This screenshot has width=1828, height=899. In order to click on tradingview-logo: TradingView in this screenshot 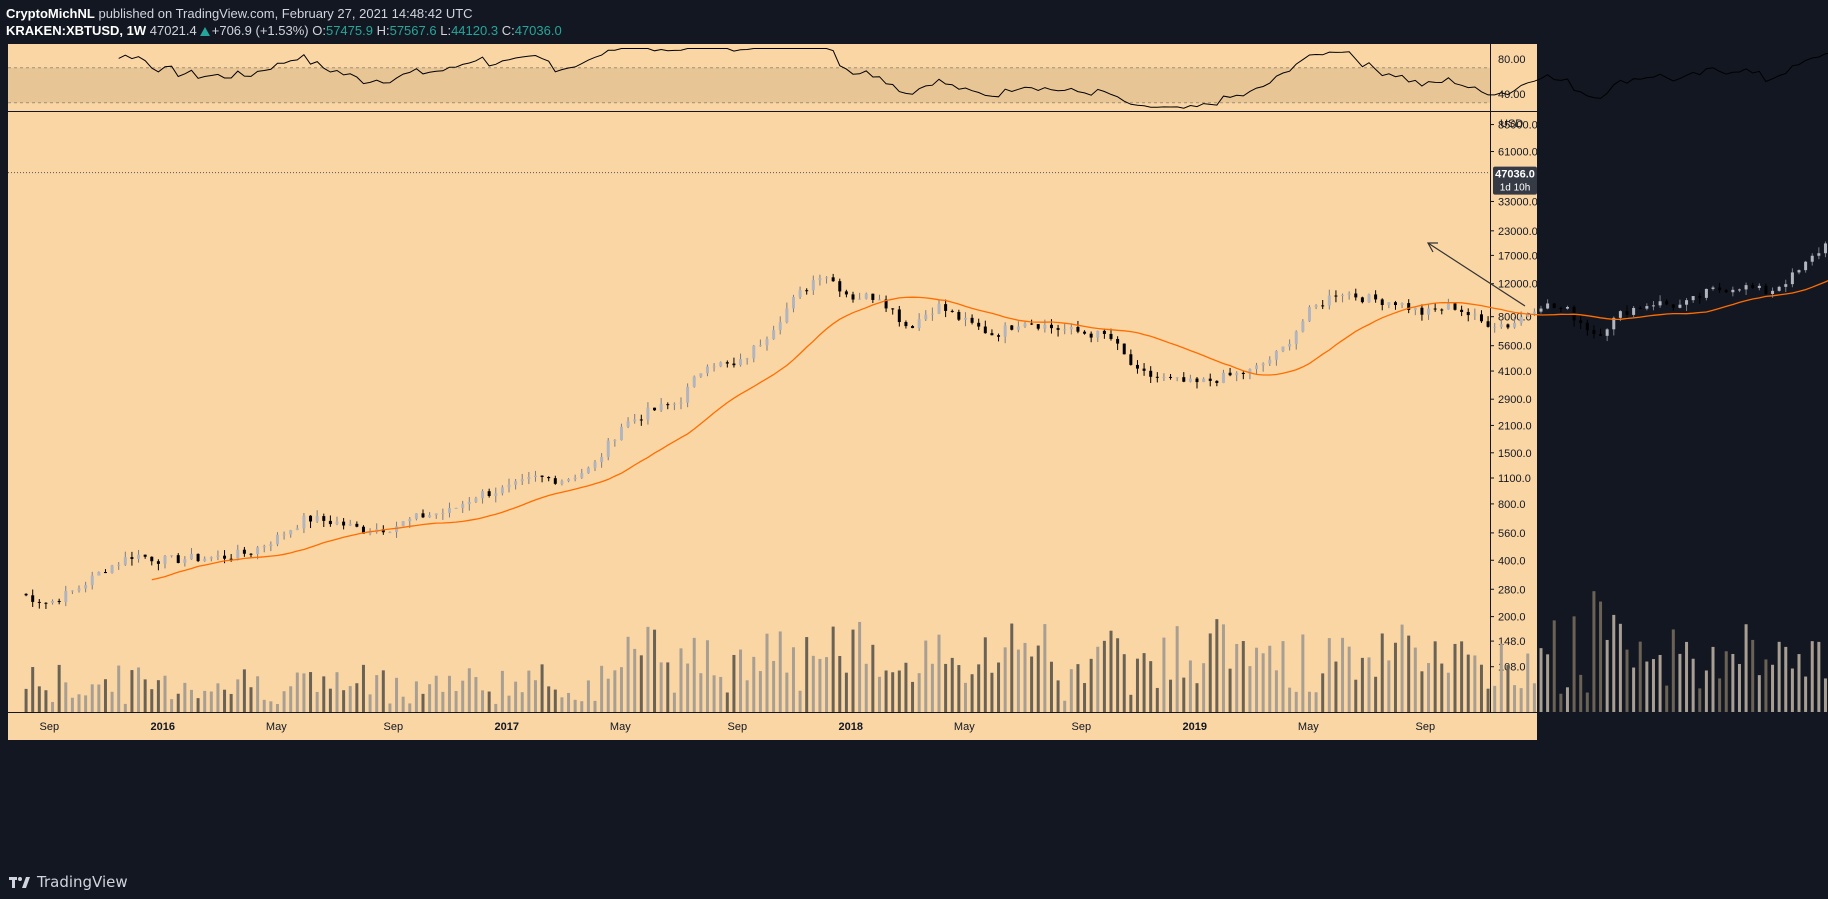, I will do `click(68, 882)`.